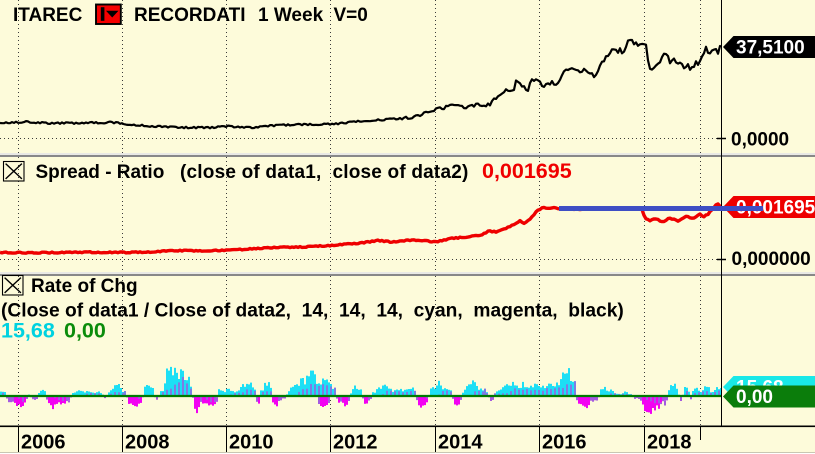 Image resolution: width=815 pixels, height=454 pixels. I want to click on svg-text: 2006, so click(43, 443).